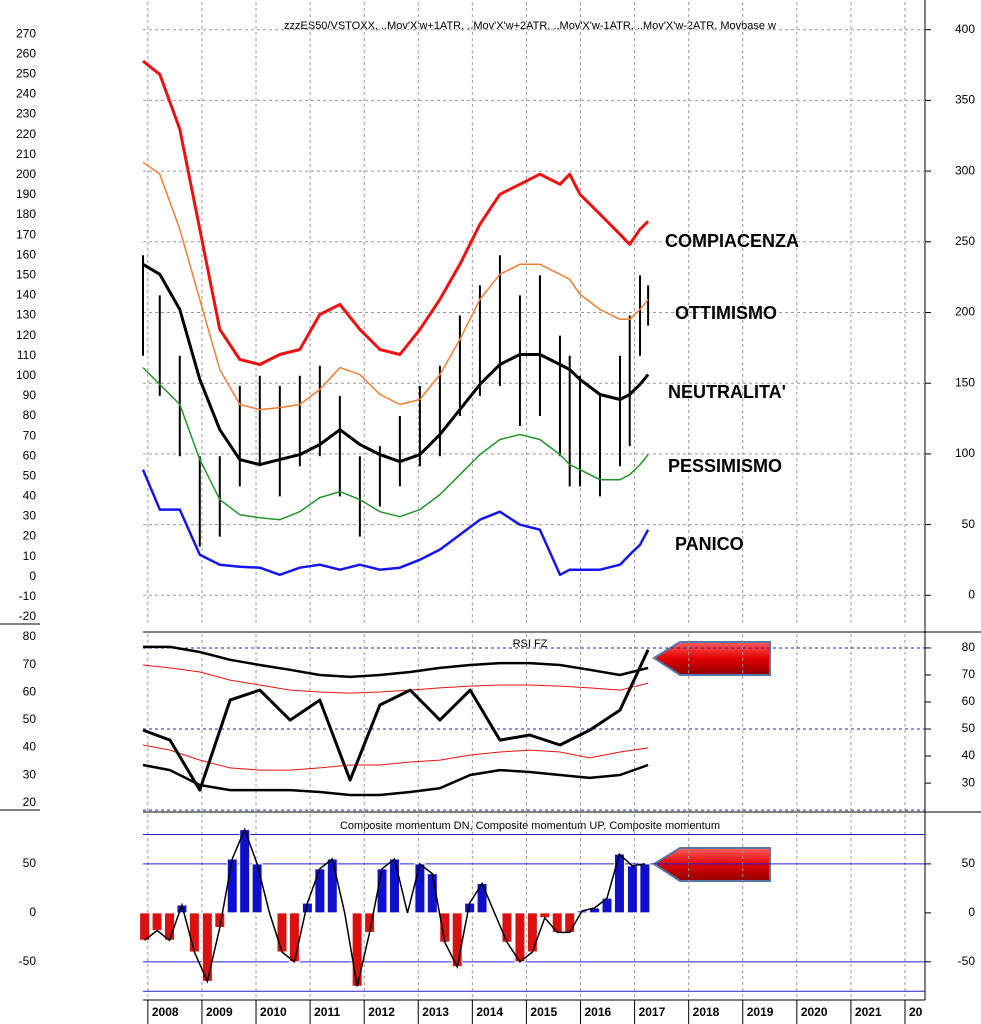 The width and height of the screenshot is (981, 1024). What do you see at coordinates (30, 395) in the screenshot?
I see `y-tick-label: 90` at bounding box center [30, 395].